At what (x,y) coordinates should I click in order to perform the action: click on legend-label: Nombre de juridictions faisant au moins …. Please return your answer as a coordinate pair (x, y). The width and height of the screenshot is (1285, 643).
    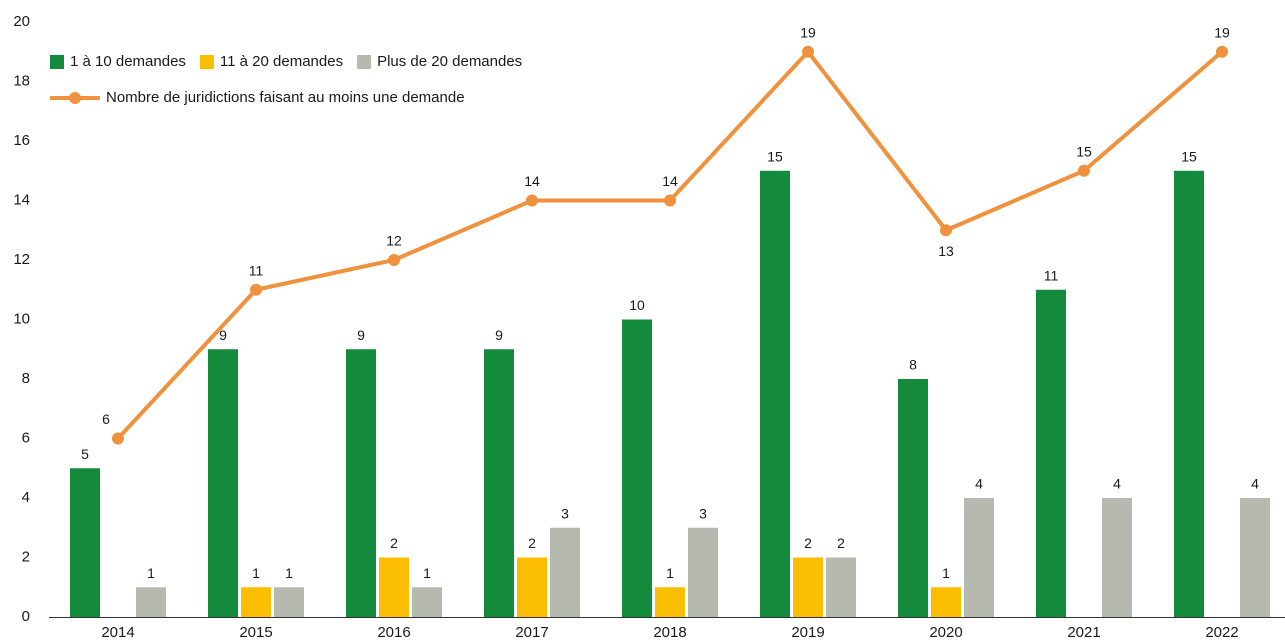
    Looking at the image, I should click on (285, 97).